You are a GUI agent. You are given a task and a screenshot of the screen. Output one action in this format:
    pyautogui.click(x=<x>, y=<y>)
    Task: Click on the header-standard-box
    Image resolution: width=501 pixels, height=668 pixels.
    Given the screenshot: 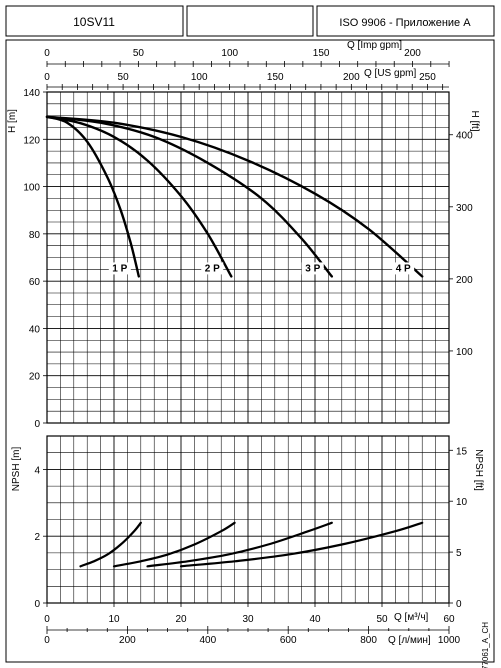 What is the action you would take?
    pyautogui.click(x=405, y=21)
    